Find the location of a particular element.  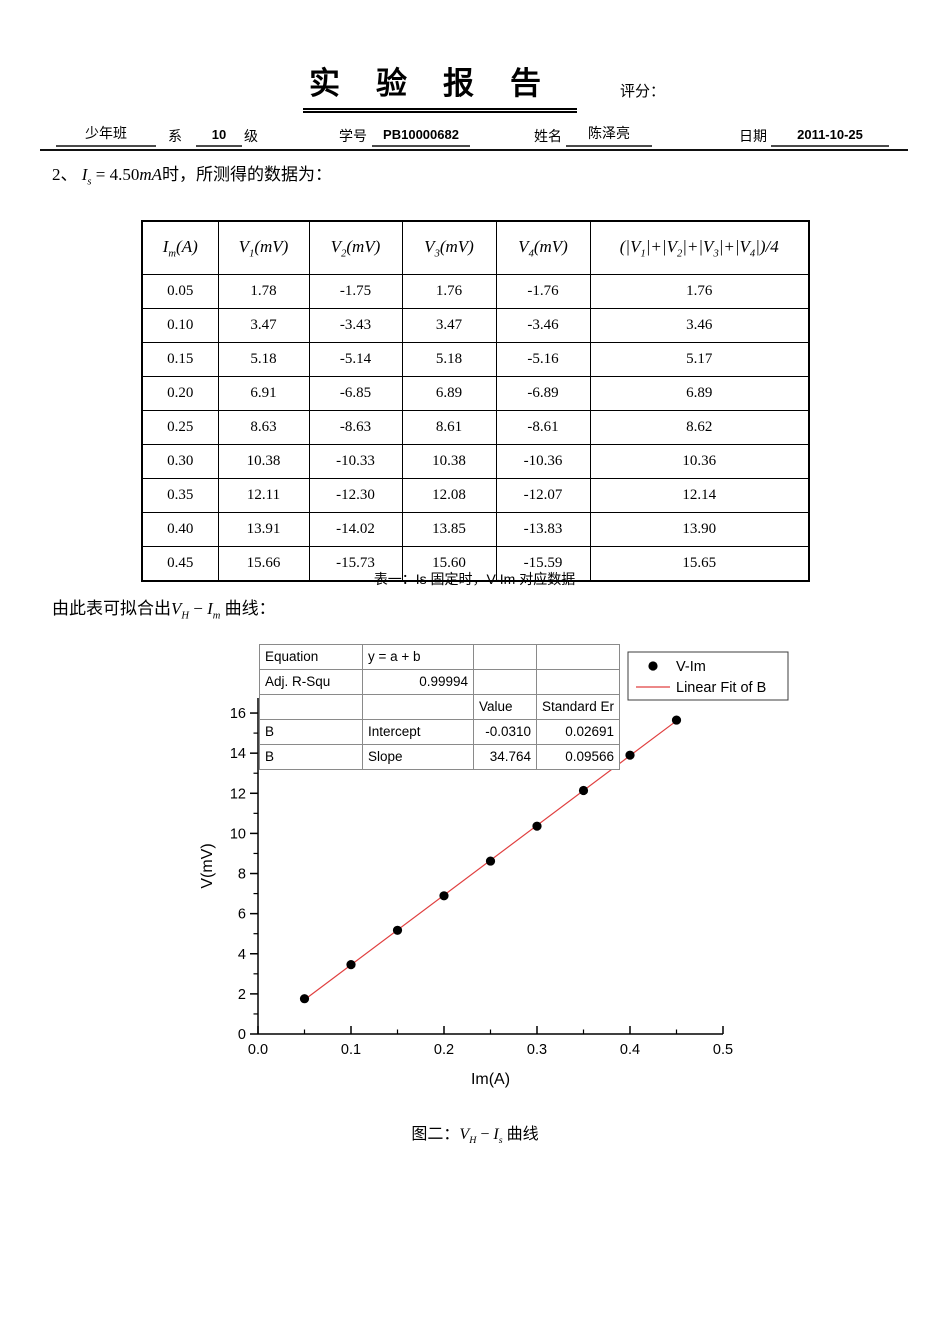

item-formula: Is = 4.50mA is located at coordinates (121, 176).